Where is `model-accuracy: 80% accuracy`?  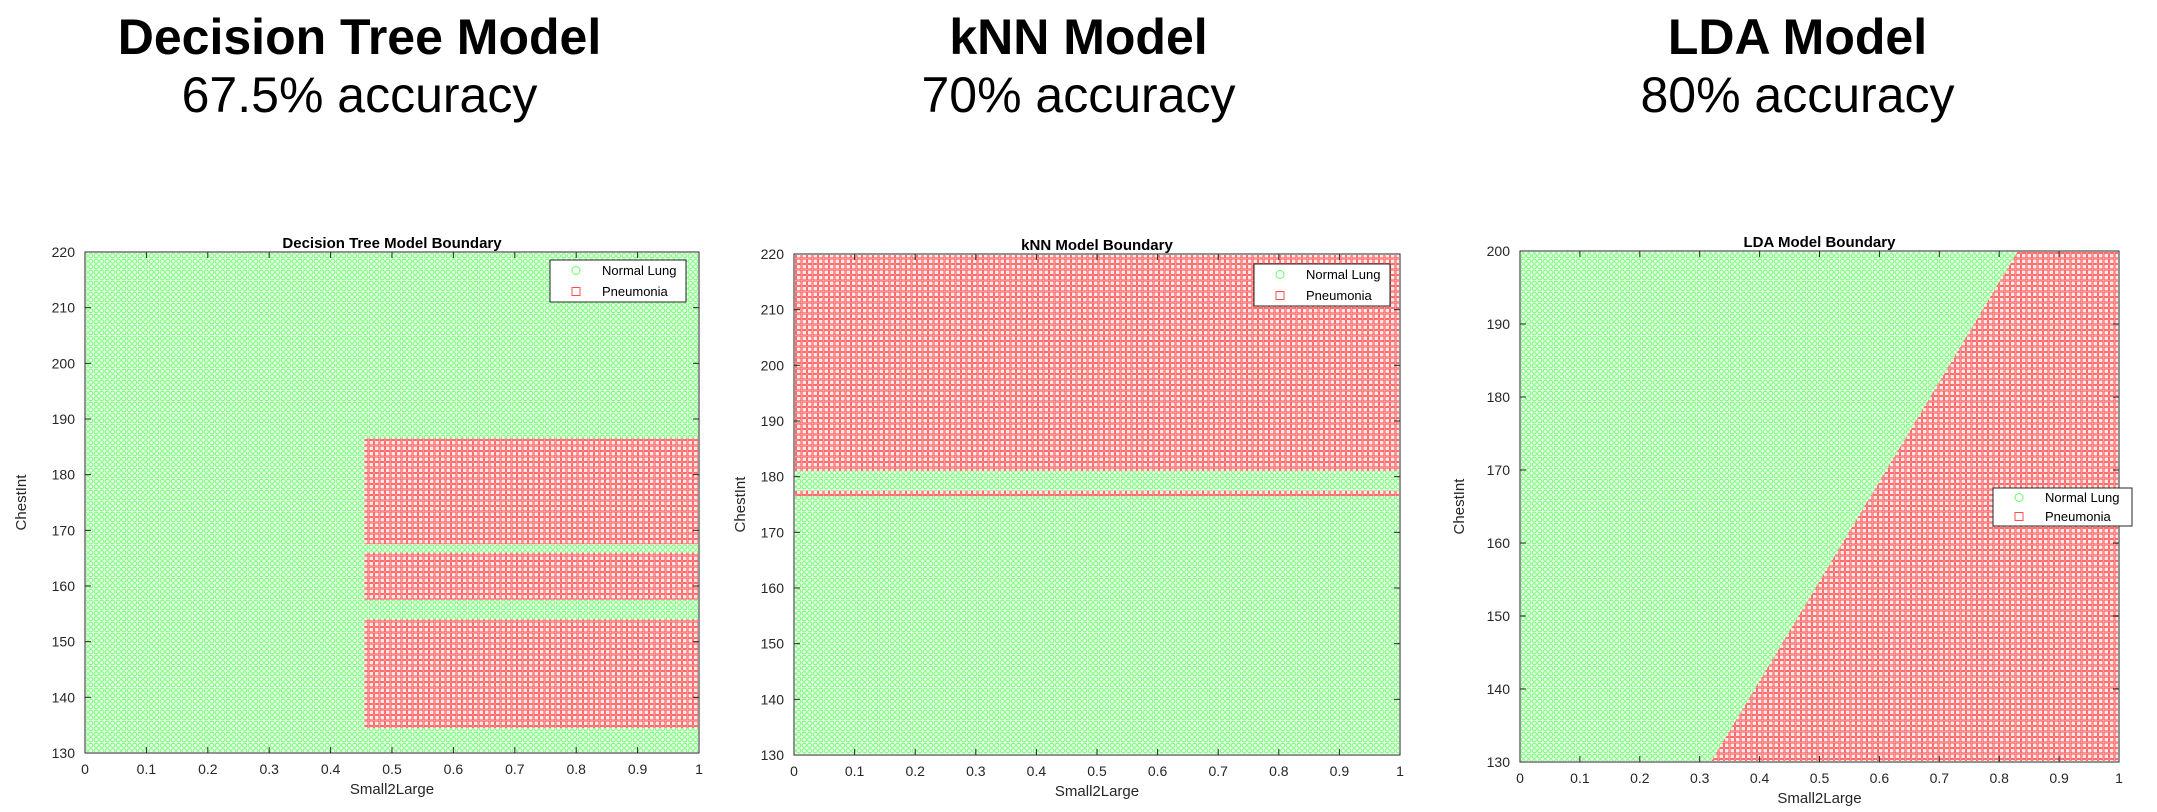
model-accuracy: 80% accuracy is located at coordinates (1797, 95).